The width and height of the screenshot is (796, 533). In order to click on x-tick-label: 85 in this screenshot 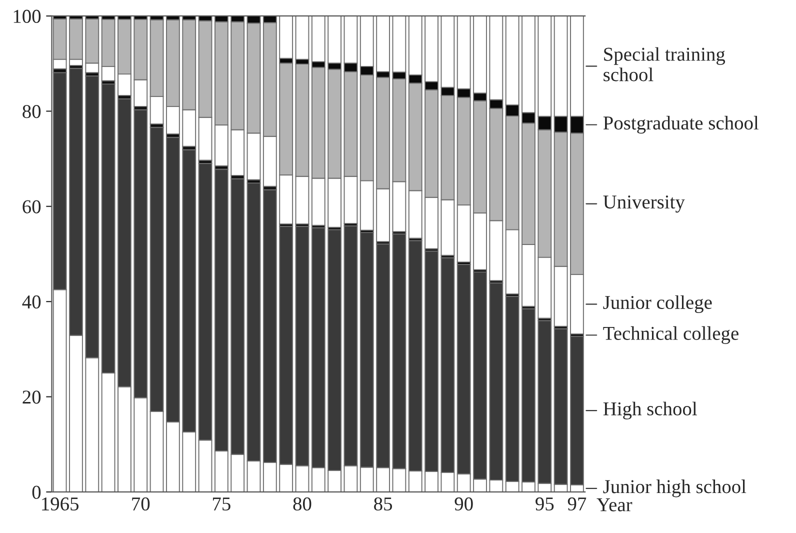, I will do `click(383, 504)`.